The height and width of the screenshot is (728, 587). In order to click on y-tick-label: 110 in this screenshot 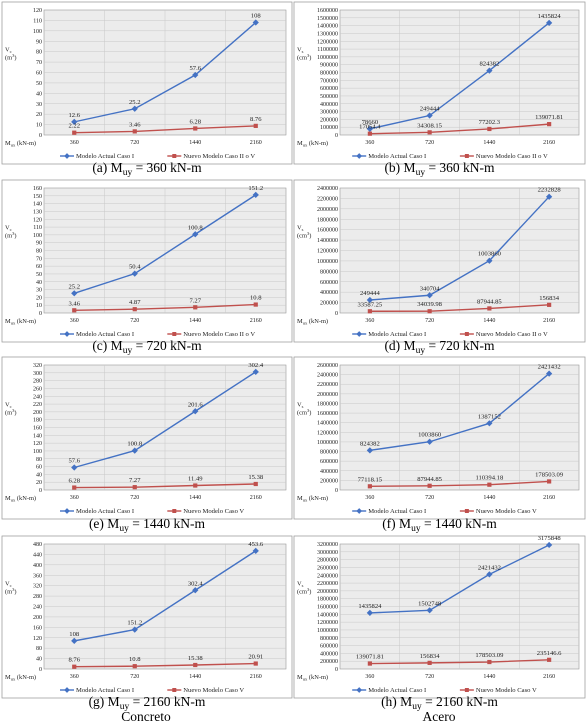, I will do `click(37, 228)`.